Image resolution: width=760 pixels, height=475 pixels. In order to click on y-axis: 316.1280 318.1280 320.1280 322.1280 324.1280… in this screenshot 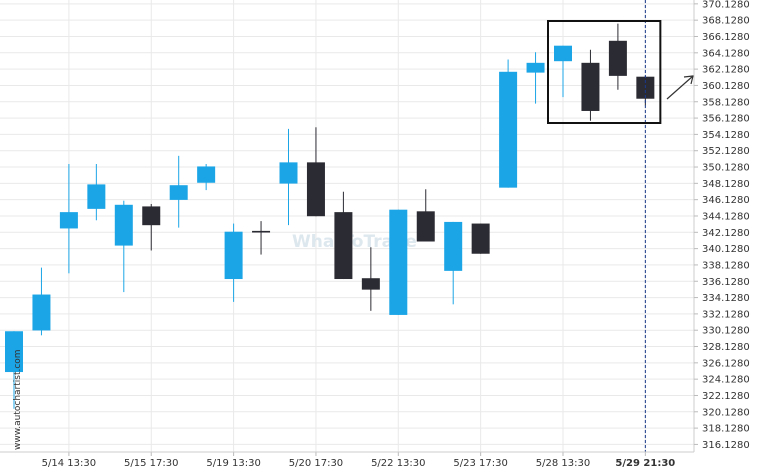, I will do `click(722, 225)`.